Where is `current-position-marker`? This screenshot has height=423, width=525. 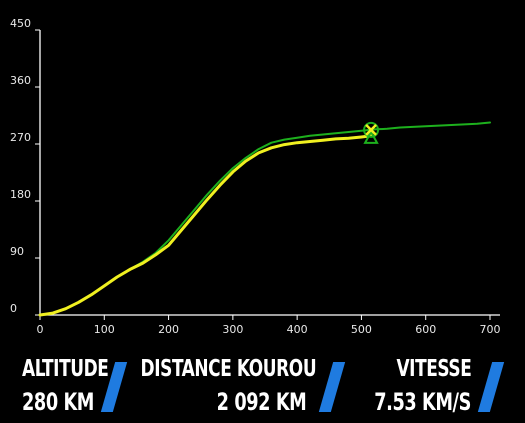
current-position-marker is located at coordinates (371, 132).